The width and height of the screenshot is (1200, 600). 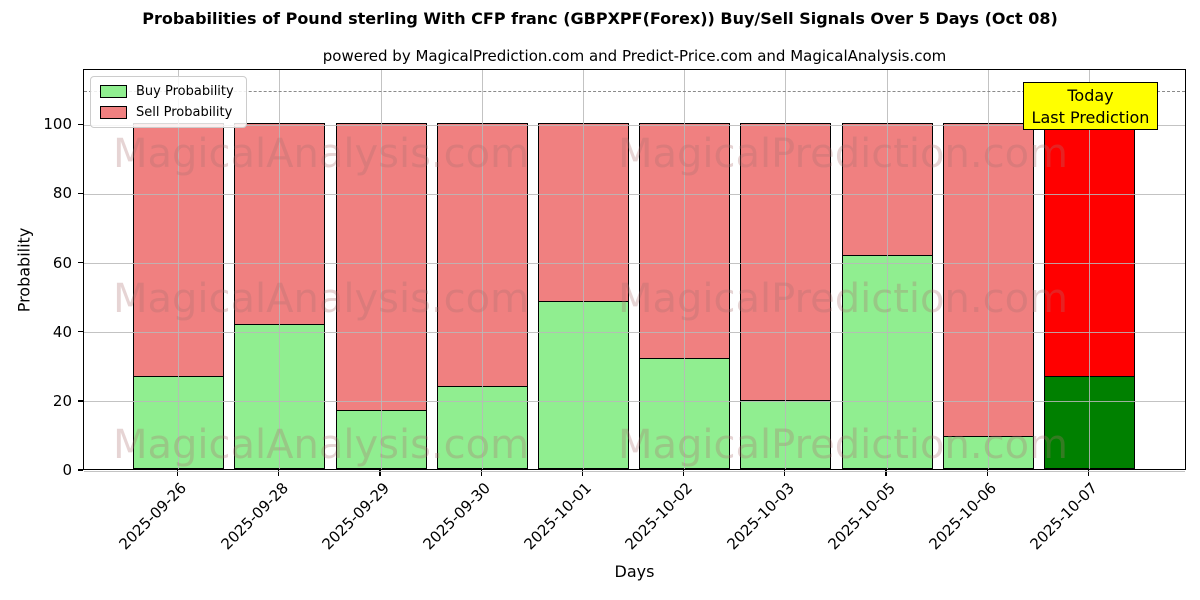 I want to click on y-tick-label: 60, so click(x=62, y=262).